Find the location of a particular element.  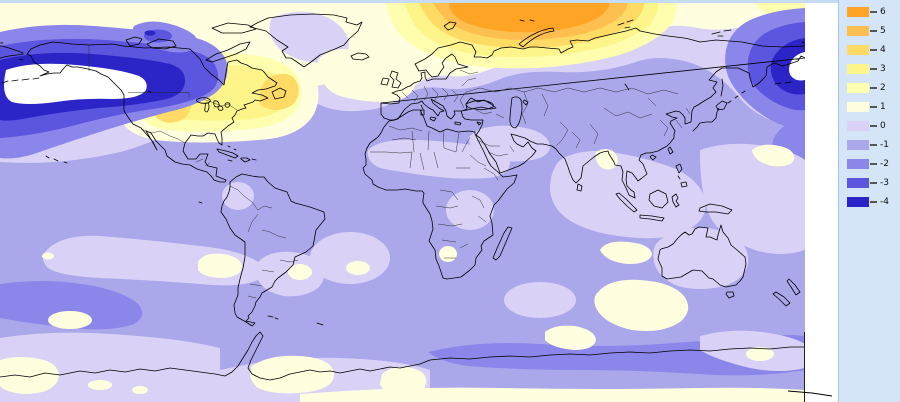

legend-row: -1 is located at coordinates (873, 145).